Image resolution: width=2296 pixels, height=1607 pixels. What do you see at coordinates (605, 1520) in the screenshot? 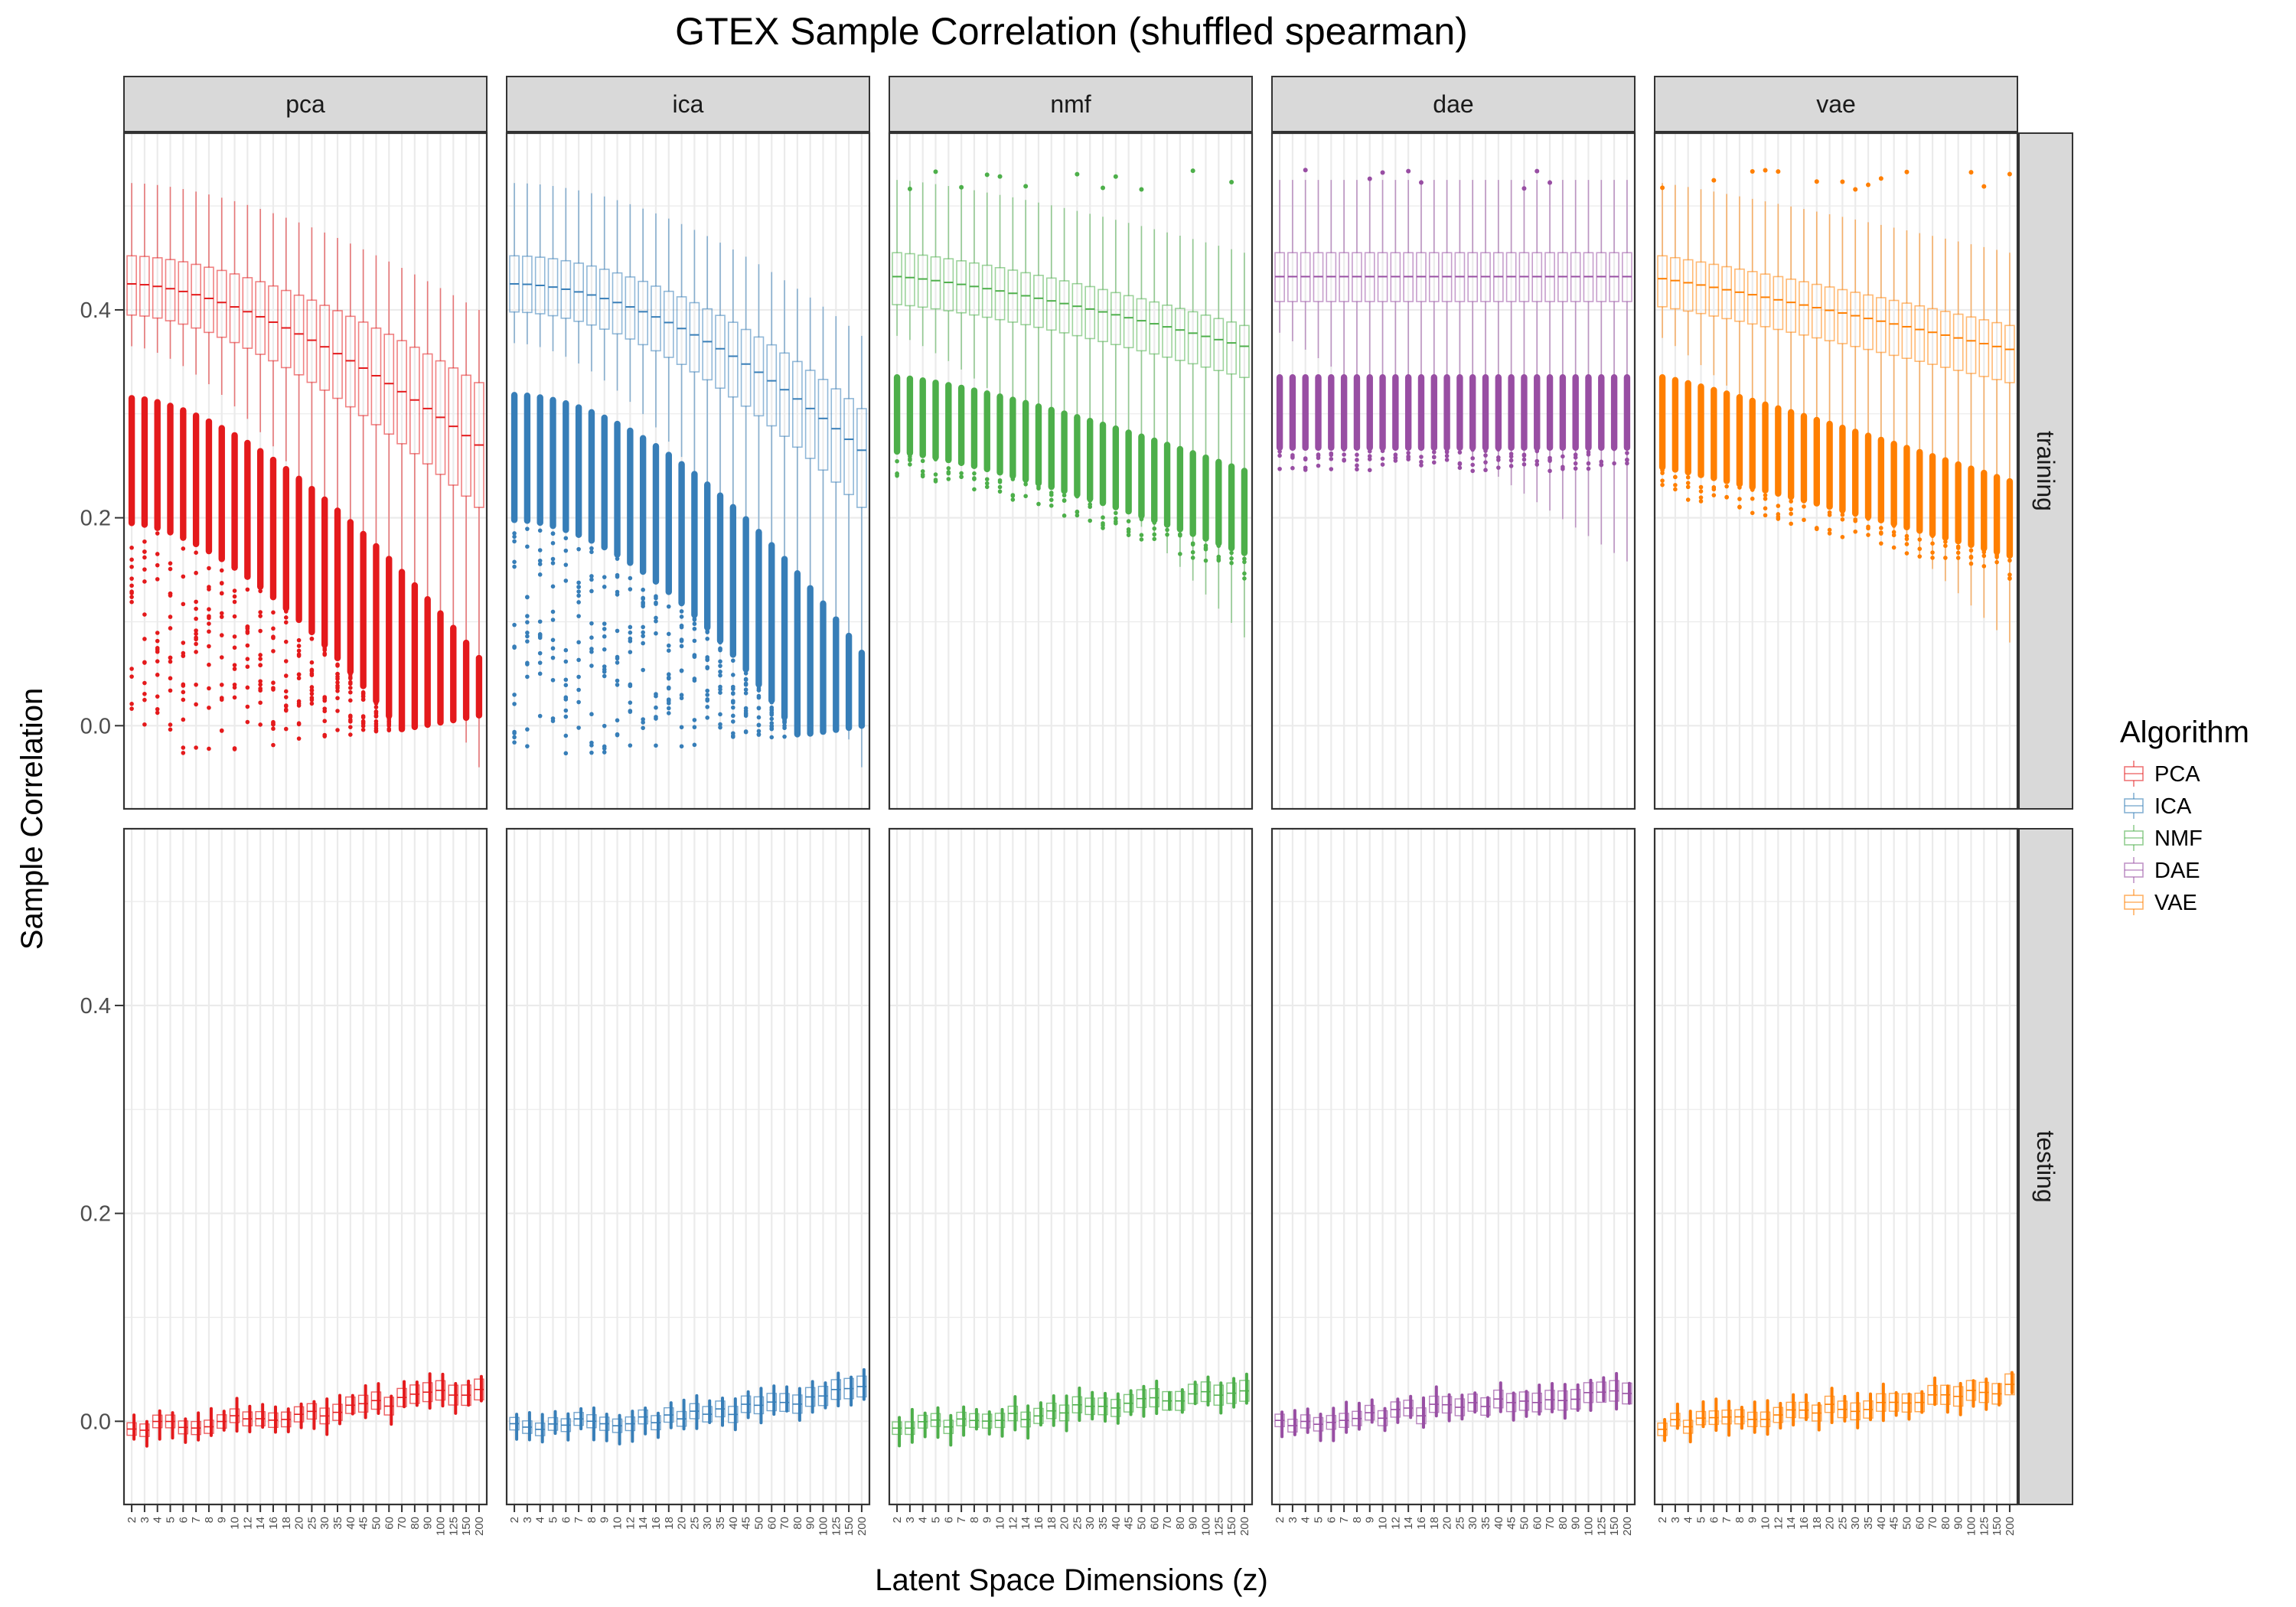
I see `x-tick-label: 9` at bounding box center [605, 1520].